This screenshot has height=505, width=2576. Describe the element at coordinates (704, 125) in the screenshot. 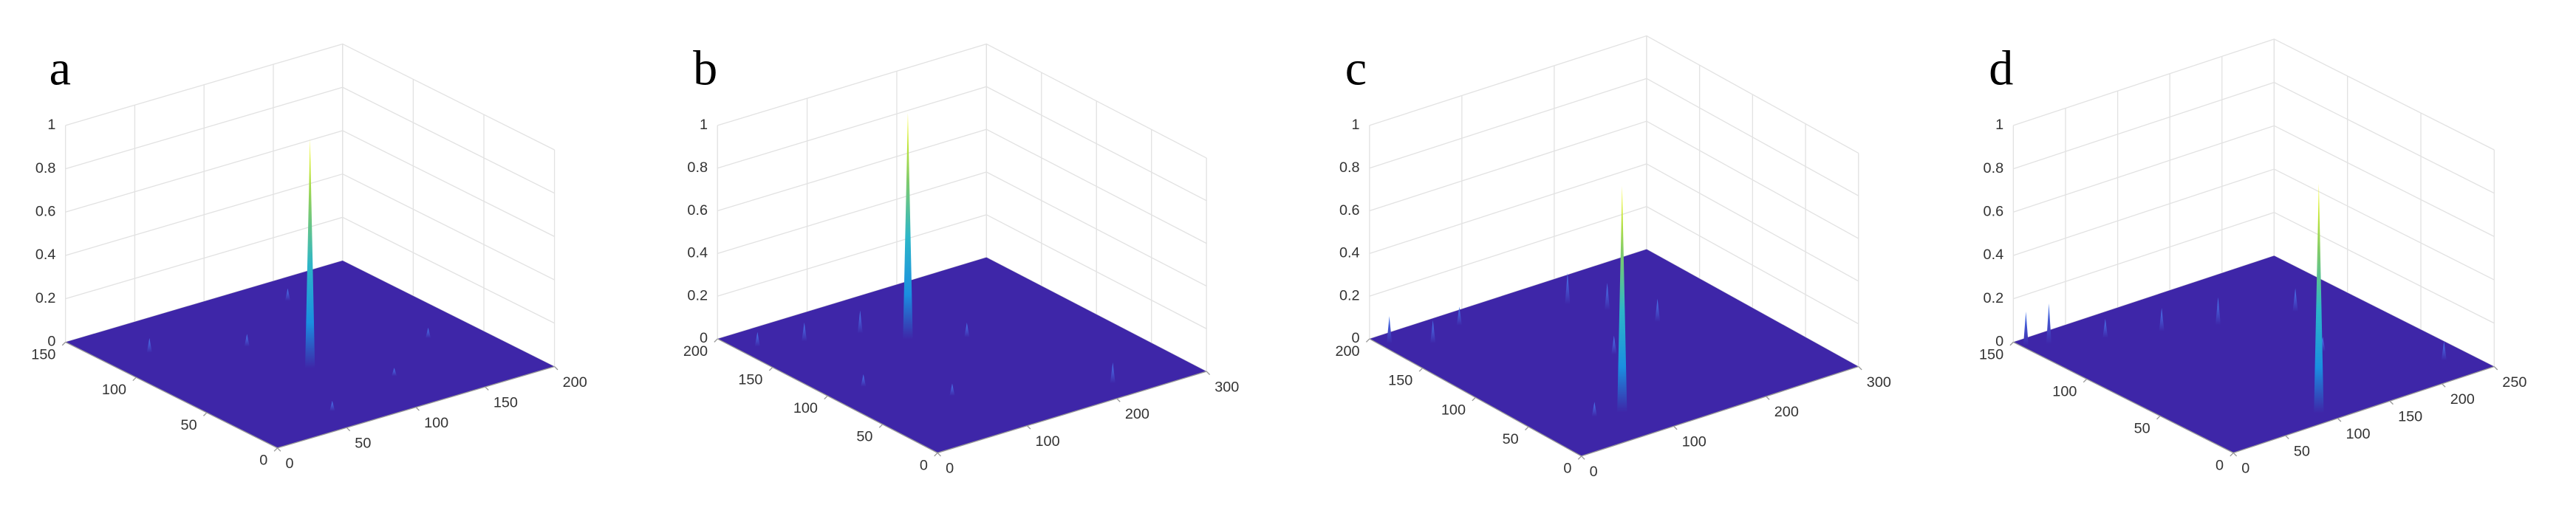

I see `z-tick-label: 1` at that location.